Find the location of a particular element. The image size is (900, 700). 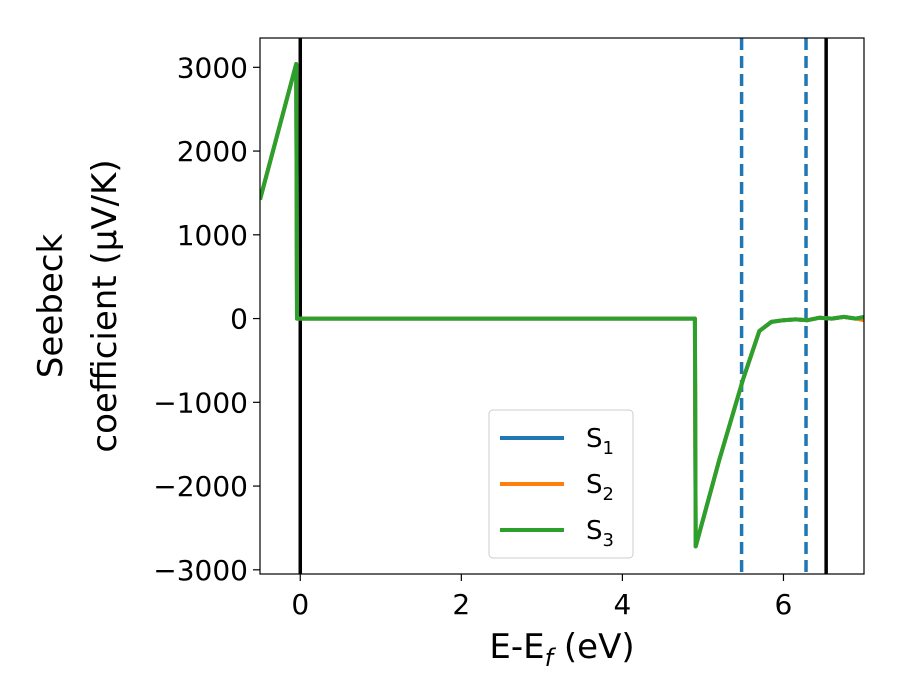

y-tick-label: 0 is located at coordinates (239, 319).